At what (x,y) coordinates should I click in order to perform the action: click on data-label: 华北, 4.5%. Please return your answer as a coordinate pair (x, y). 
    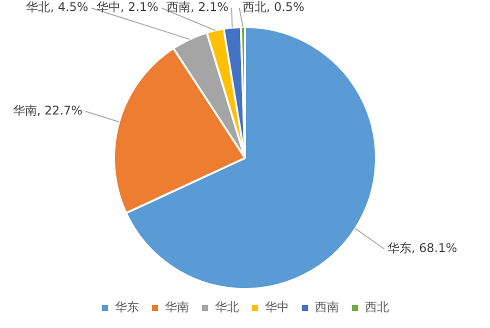
    Looking at the image, I should click on (57, 7).